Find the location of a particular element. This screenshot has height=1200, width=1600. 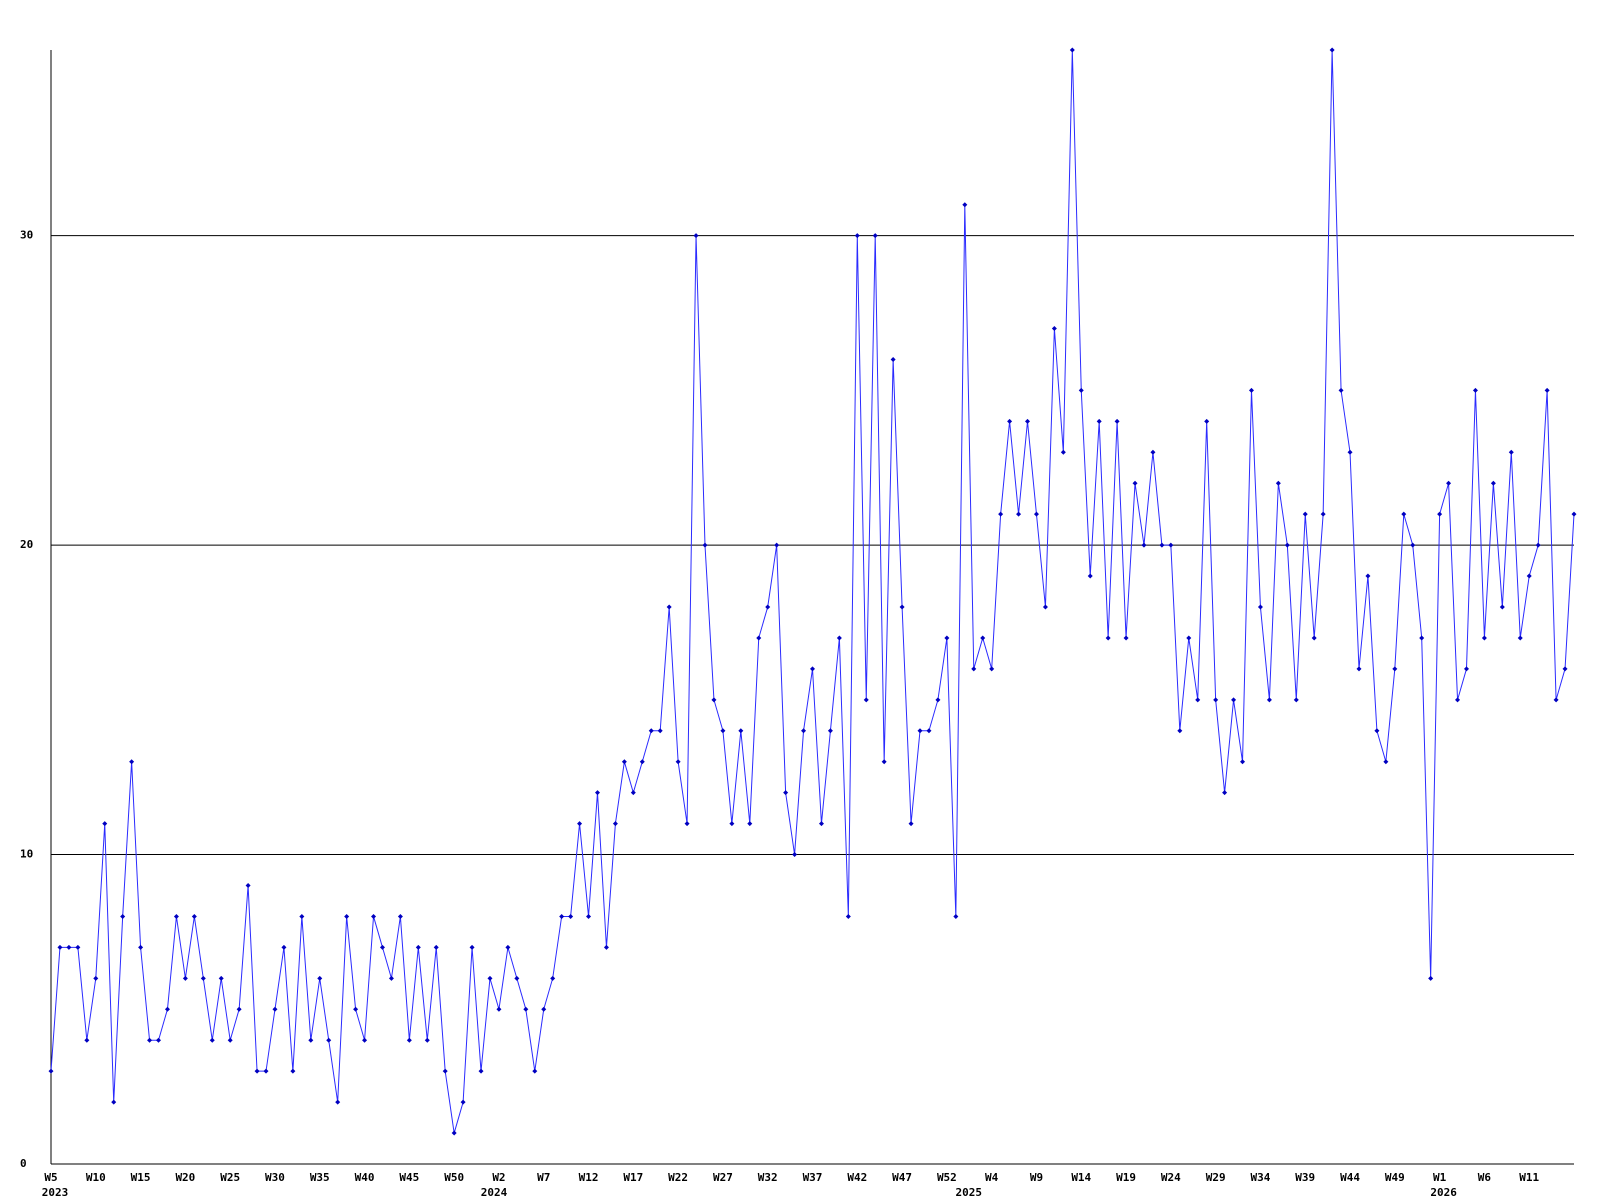

x-tick-label: W50 is located at coordinates (454, 1177).